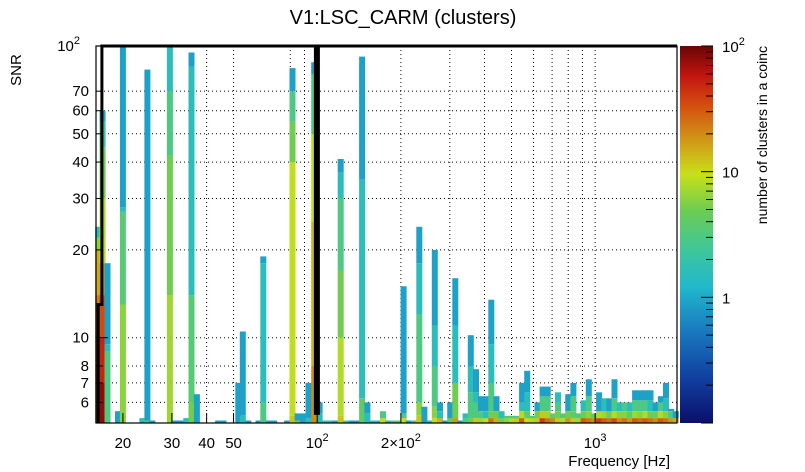  Describe the element at coordinates (317, 442) in the screenshot. I see `x-tick-label: 10²` at that location.